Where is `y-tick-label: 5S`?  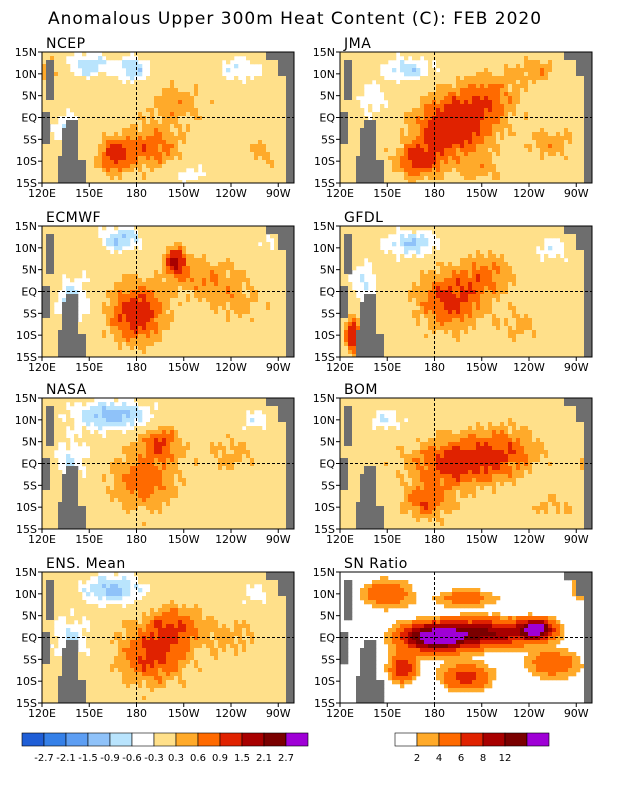 y-tick-label: 5S is located at coordinates (30, 139).